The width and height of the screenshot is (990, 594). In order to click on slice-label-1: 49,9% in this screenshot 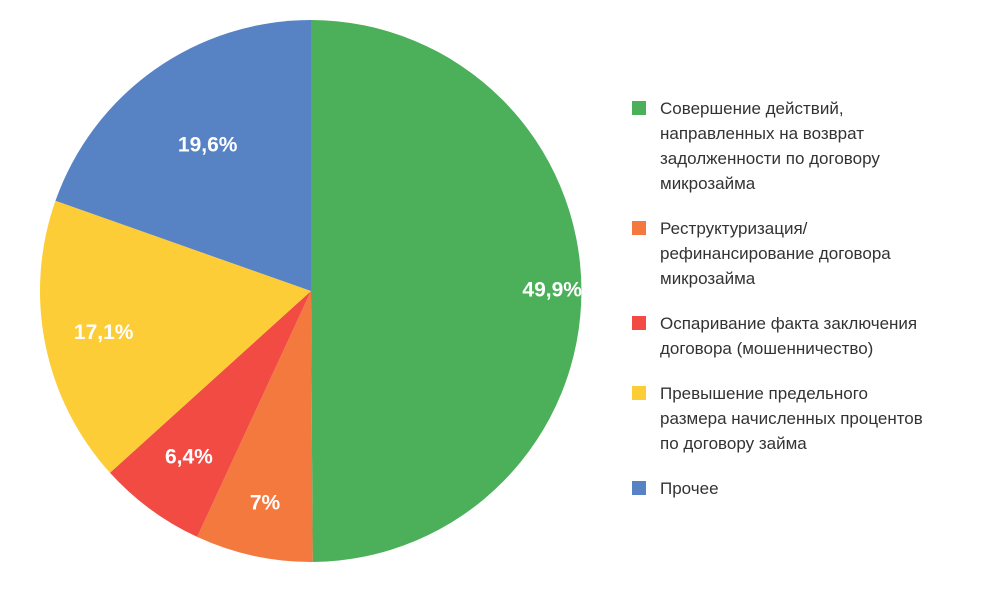, I will do `click(552, 290)`.